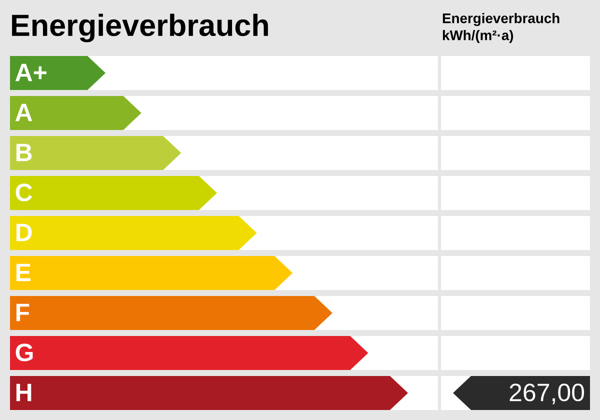  Describe the element at coordinates (547, 394) in the screenshot. I see `text: 267,00` at that location.